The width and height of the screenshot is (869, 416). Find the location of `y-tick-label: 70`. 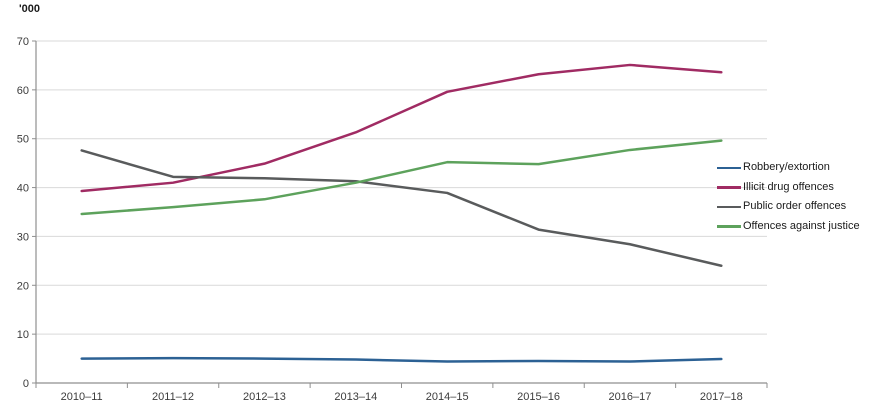

y-tick-label: 70 is located at coordinates (23, 42).